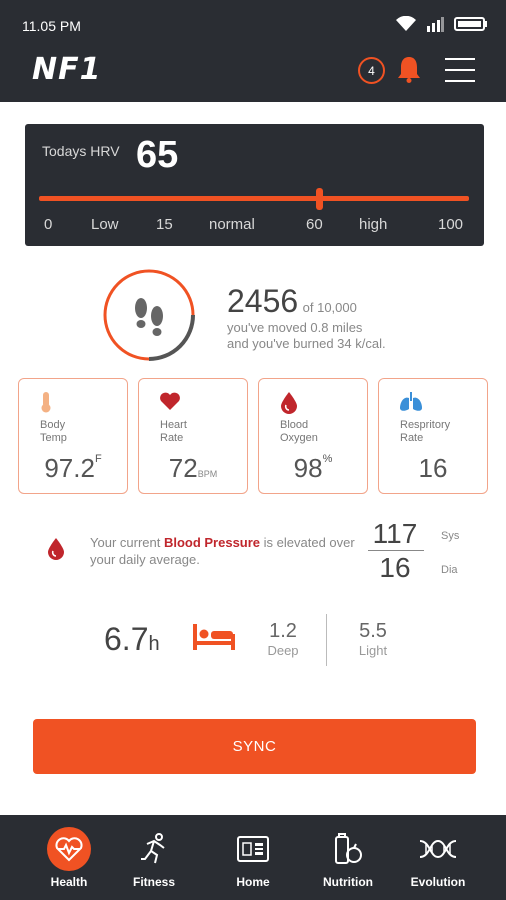 The image size is (506, 900). What do you see at coordinates (435, 24) in the screenshot?
I see `signal-icon` at bounding box center [435, 24].